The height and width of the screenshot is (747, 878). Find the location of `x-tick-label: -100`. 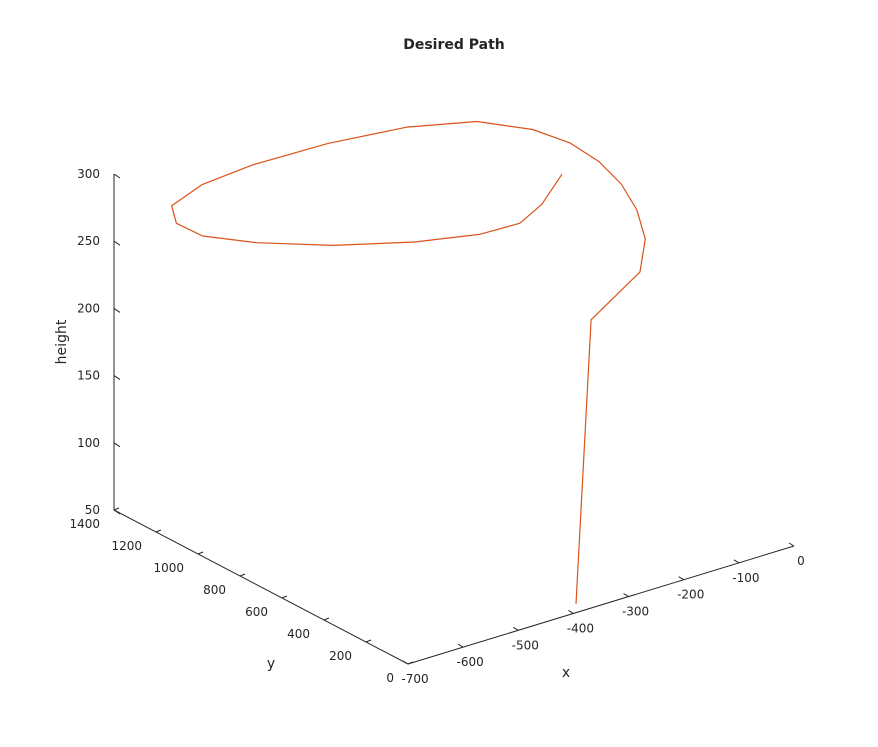

x-tick-label: -100 is located at coordinates (745, 578).